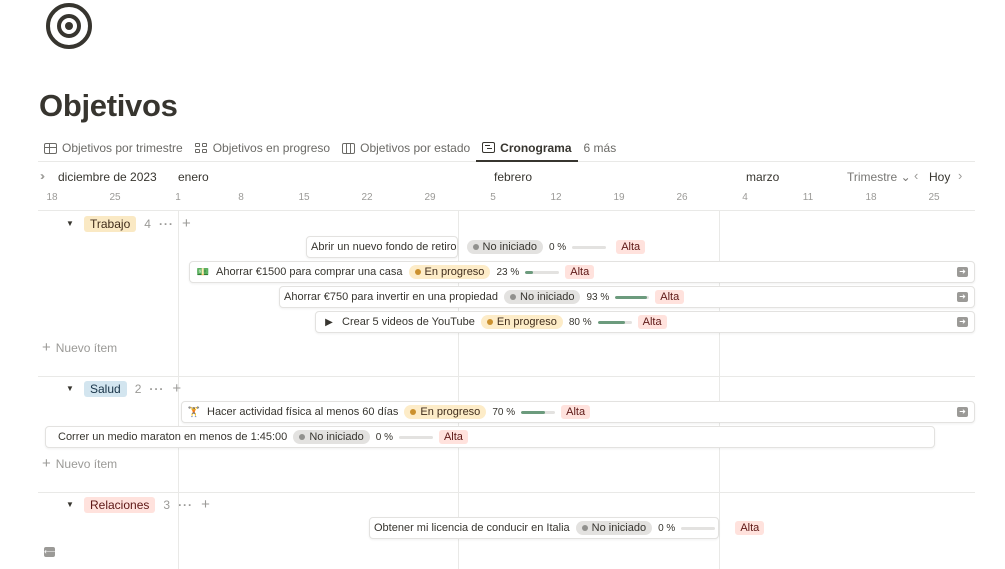 The width and height of the screenshot is (1005, 569). I want to click on group-count: 4, so click(147, 223).